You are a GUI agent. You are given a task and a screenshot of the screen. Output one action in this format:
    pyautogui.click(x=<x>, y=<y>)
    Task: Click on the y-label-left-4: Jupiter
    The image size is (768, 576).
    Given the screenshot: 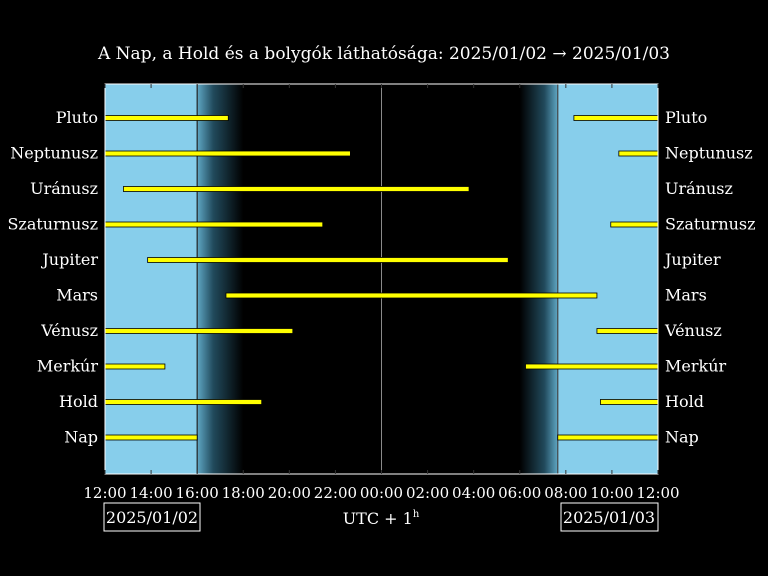 What is the action you would take?
    pyautogui.click(x=69, y=259)
    